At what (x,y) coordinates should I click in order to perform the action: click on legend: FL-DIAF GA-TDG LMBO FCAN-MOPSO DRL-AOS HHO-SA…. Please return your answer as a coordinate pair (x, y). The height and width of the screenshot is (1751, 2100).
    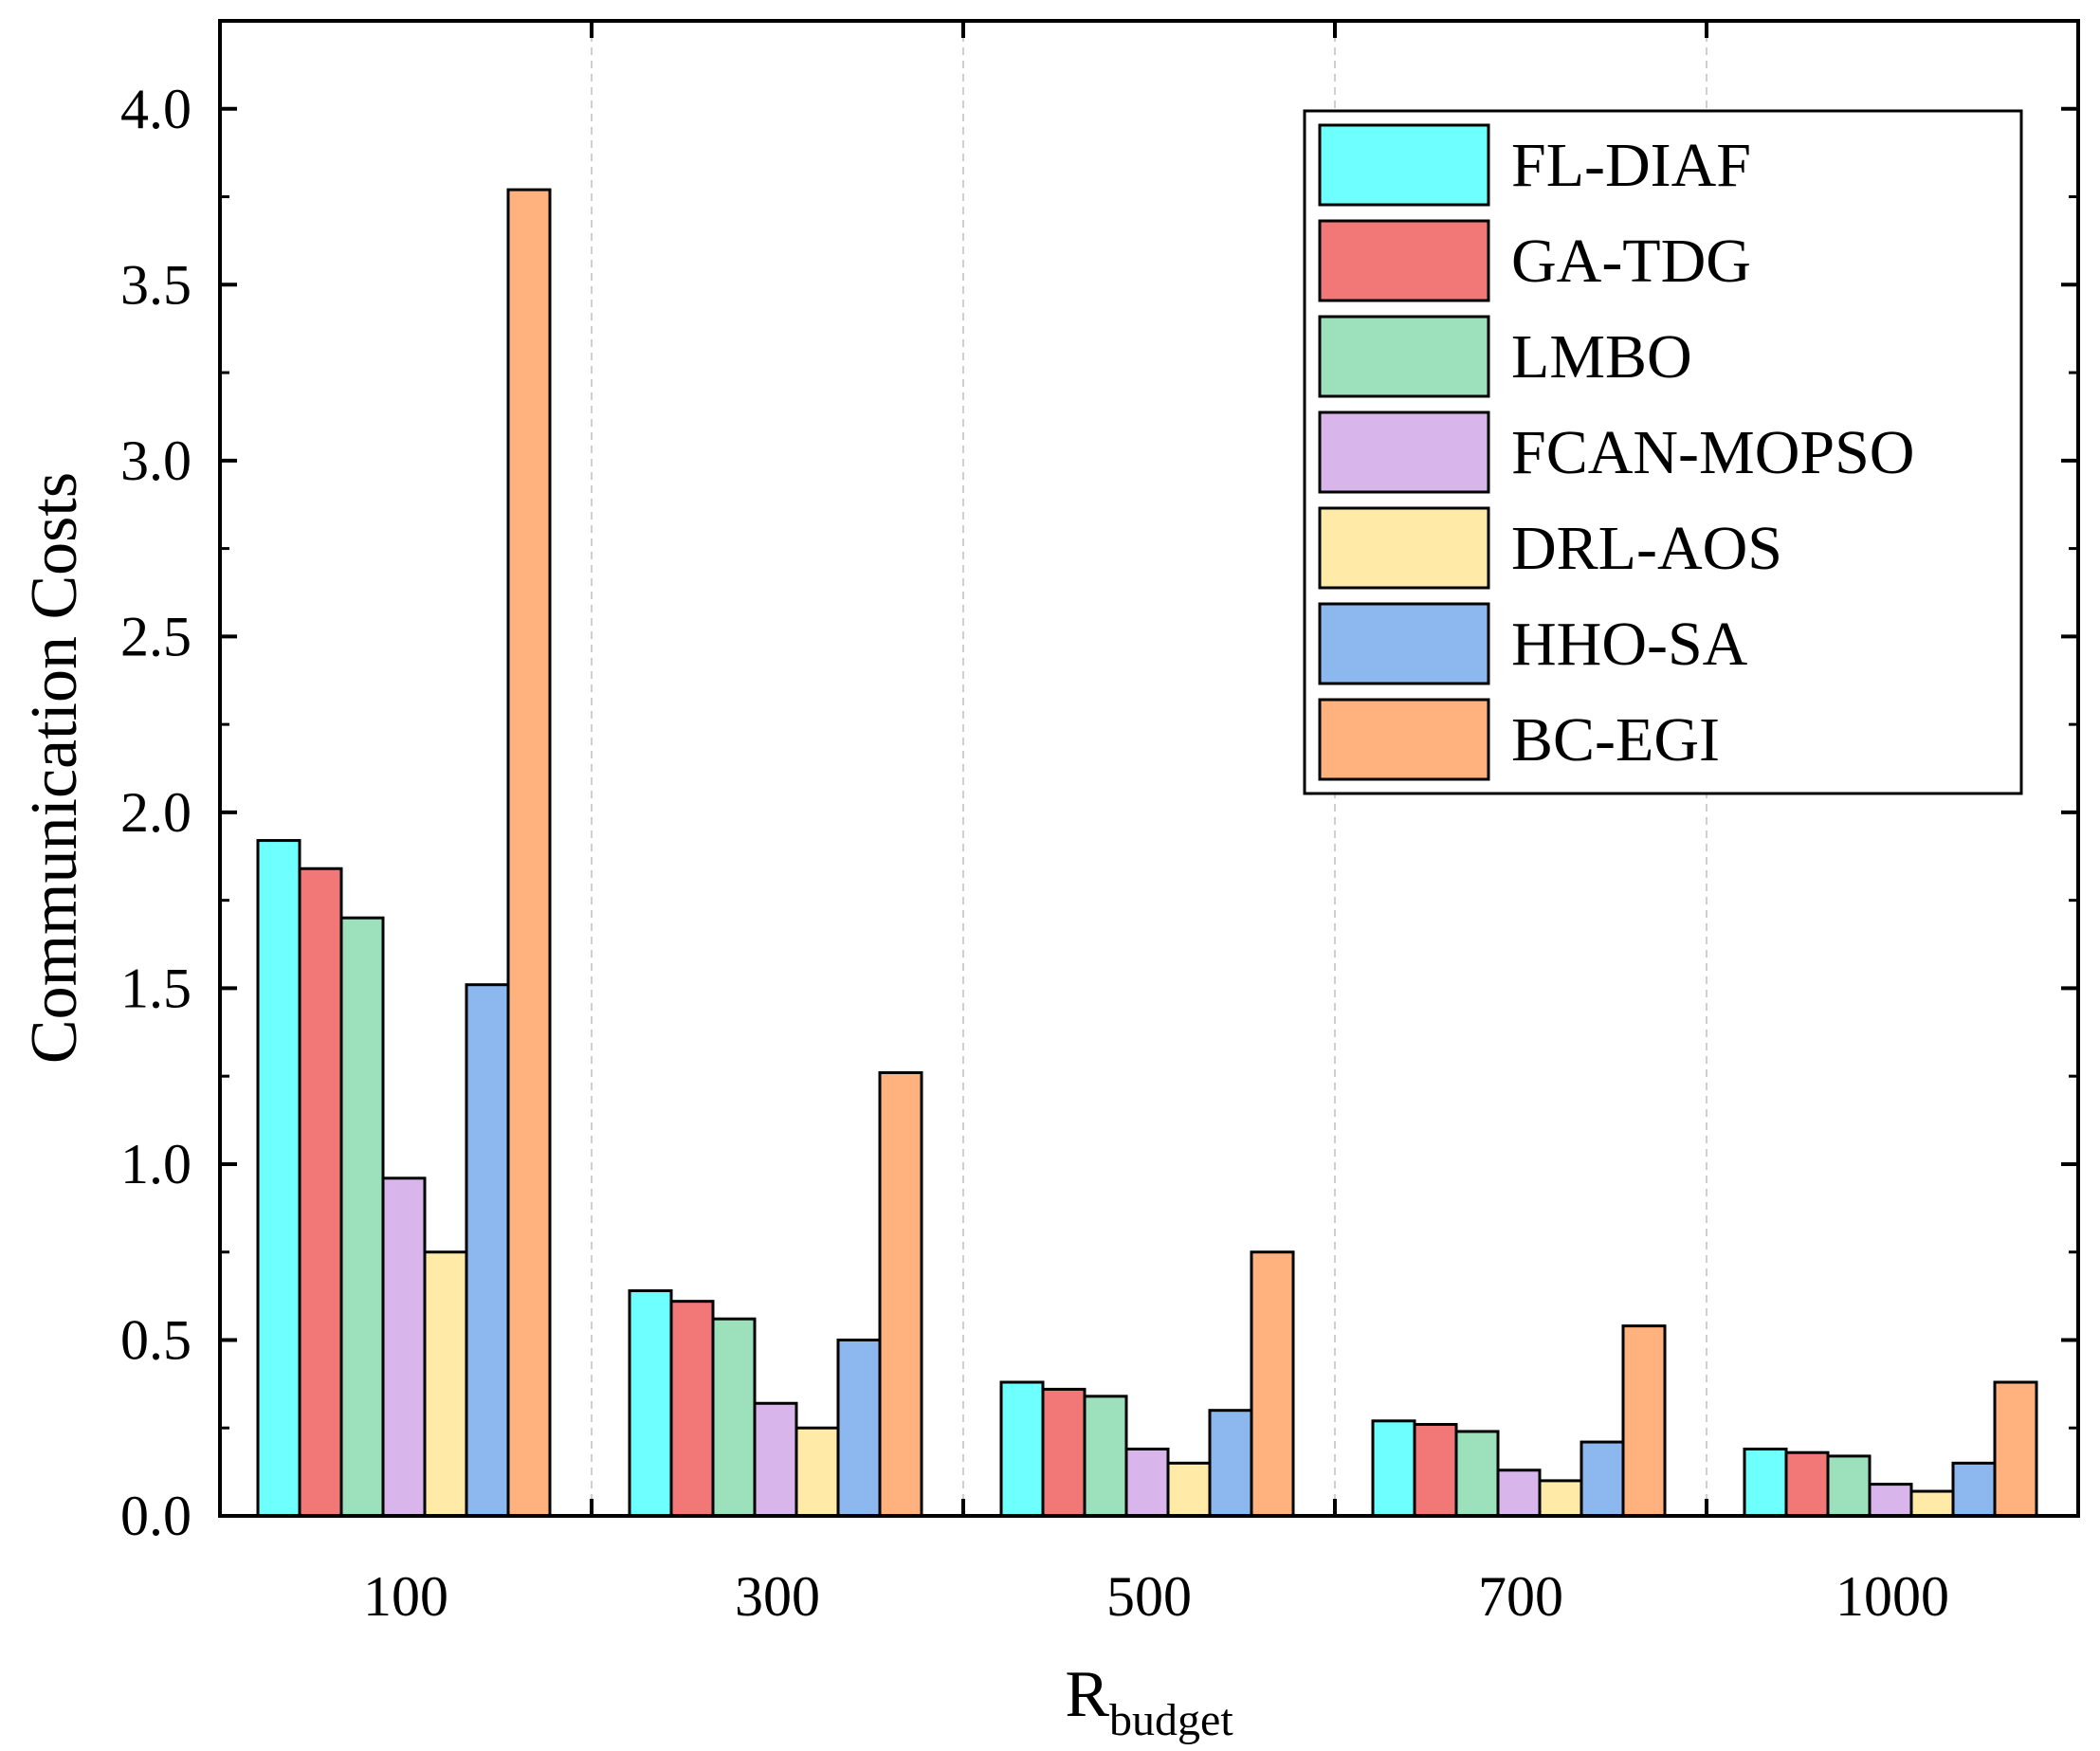
    Looking at the image, I should click on (1663, 452).